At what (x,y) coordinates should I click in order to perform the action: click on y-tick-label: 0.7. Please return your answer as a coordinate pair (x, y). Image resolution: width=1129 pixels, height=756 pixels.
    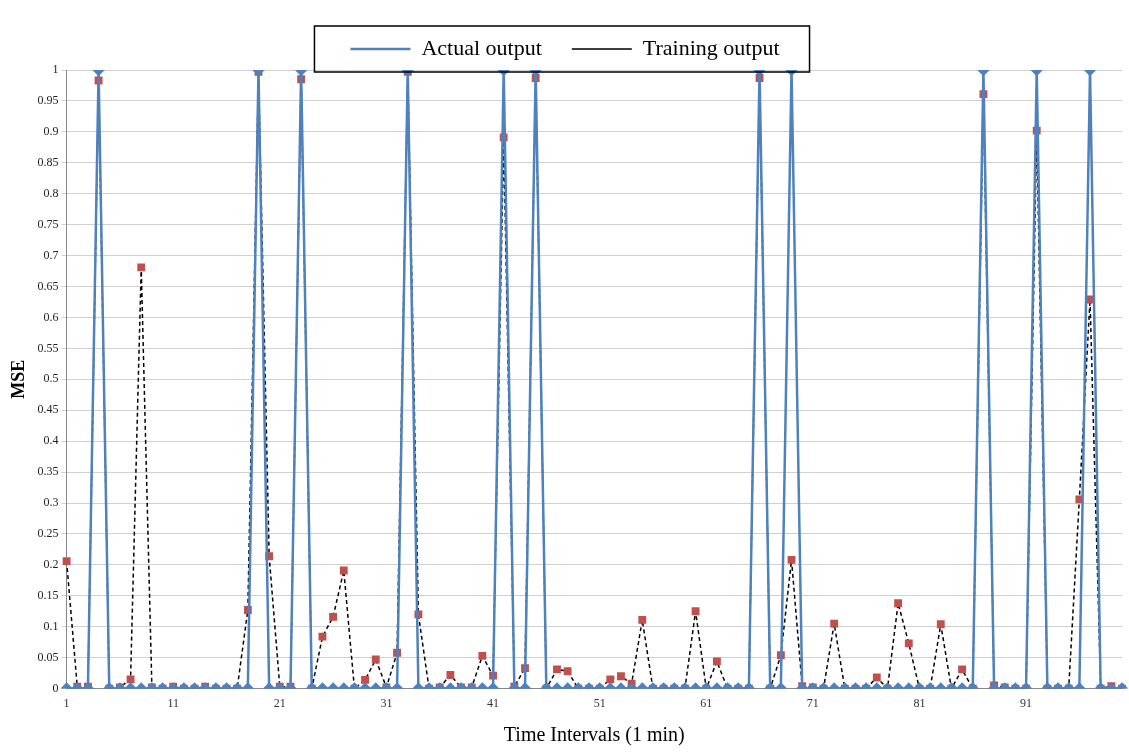
    Looking at the image, I should click on (51, 254).